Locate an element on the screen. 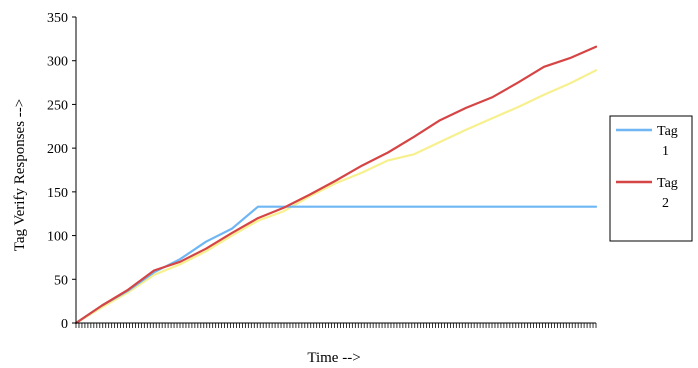 The height and width of the screenshot is (368, 698). legend-box is located at coordinates (651, 178).